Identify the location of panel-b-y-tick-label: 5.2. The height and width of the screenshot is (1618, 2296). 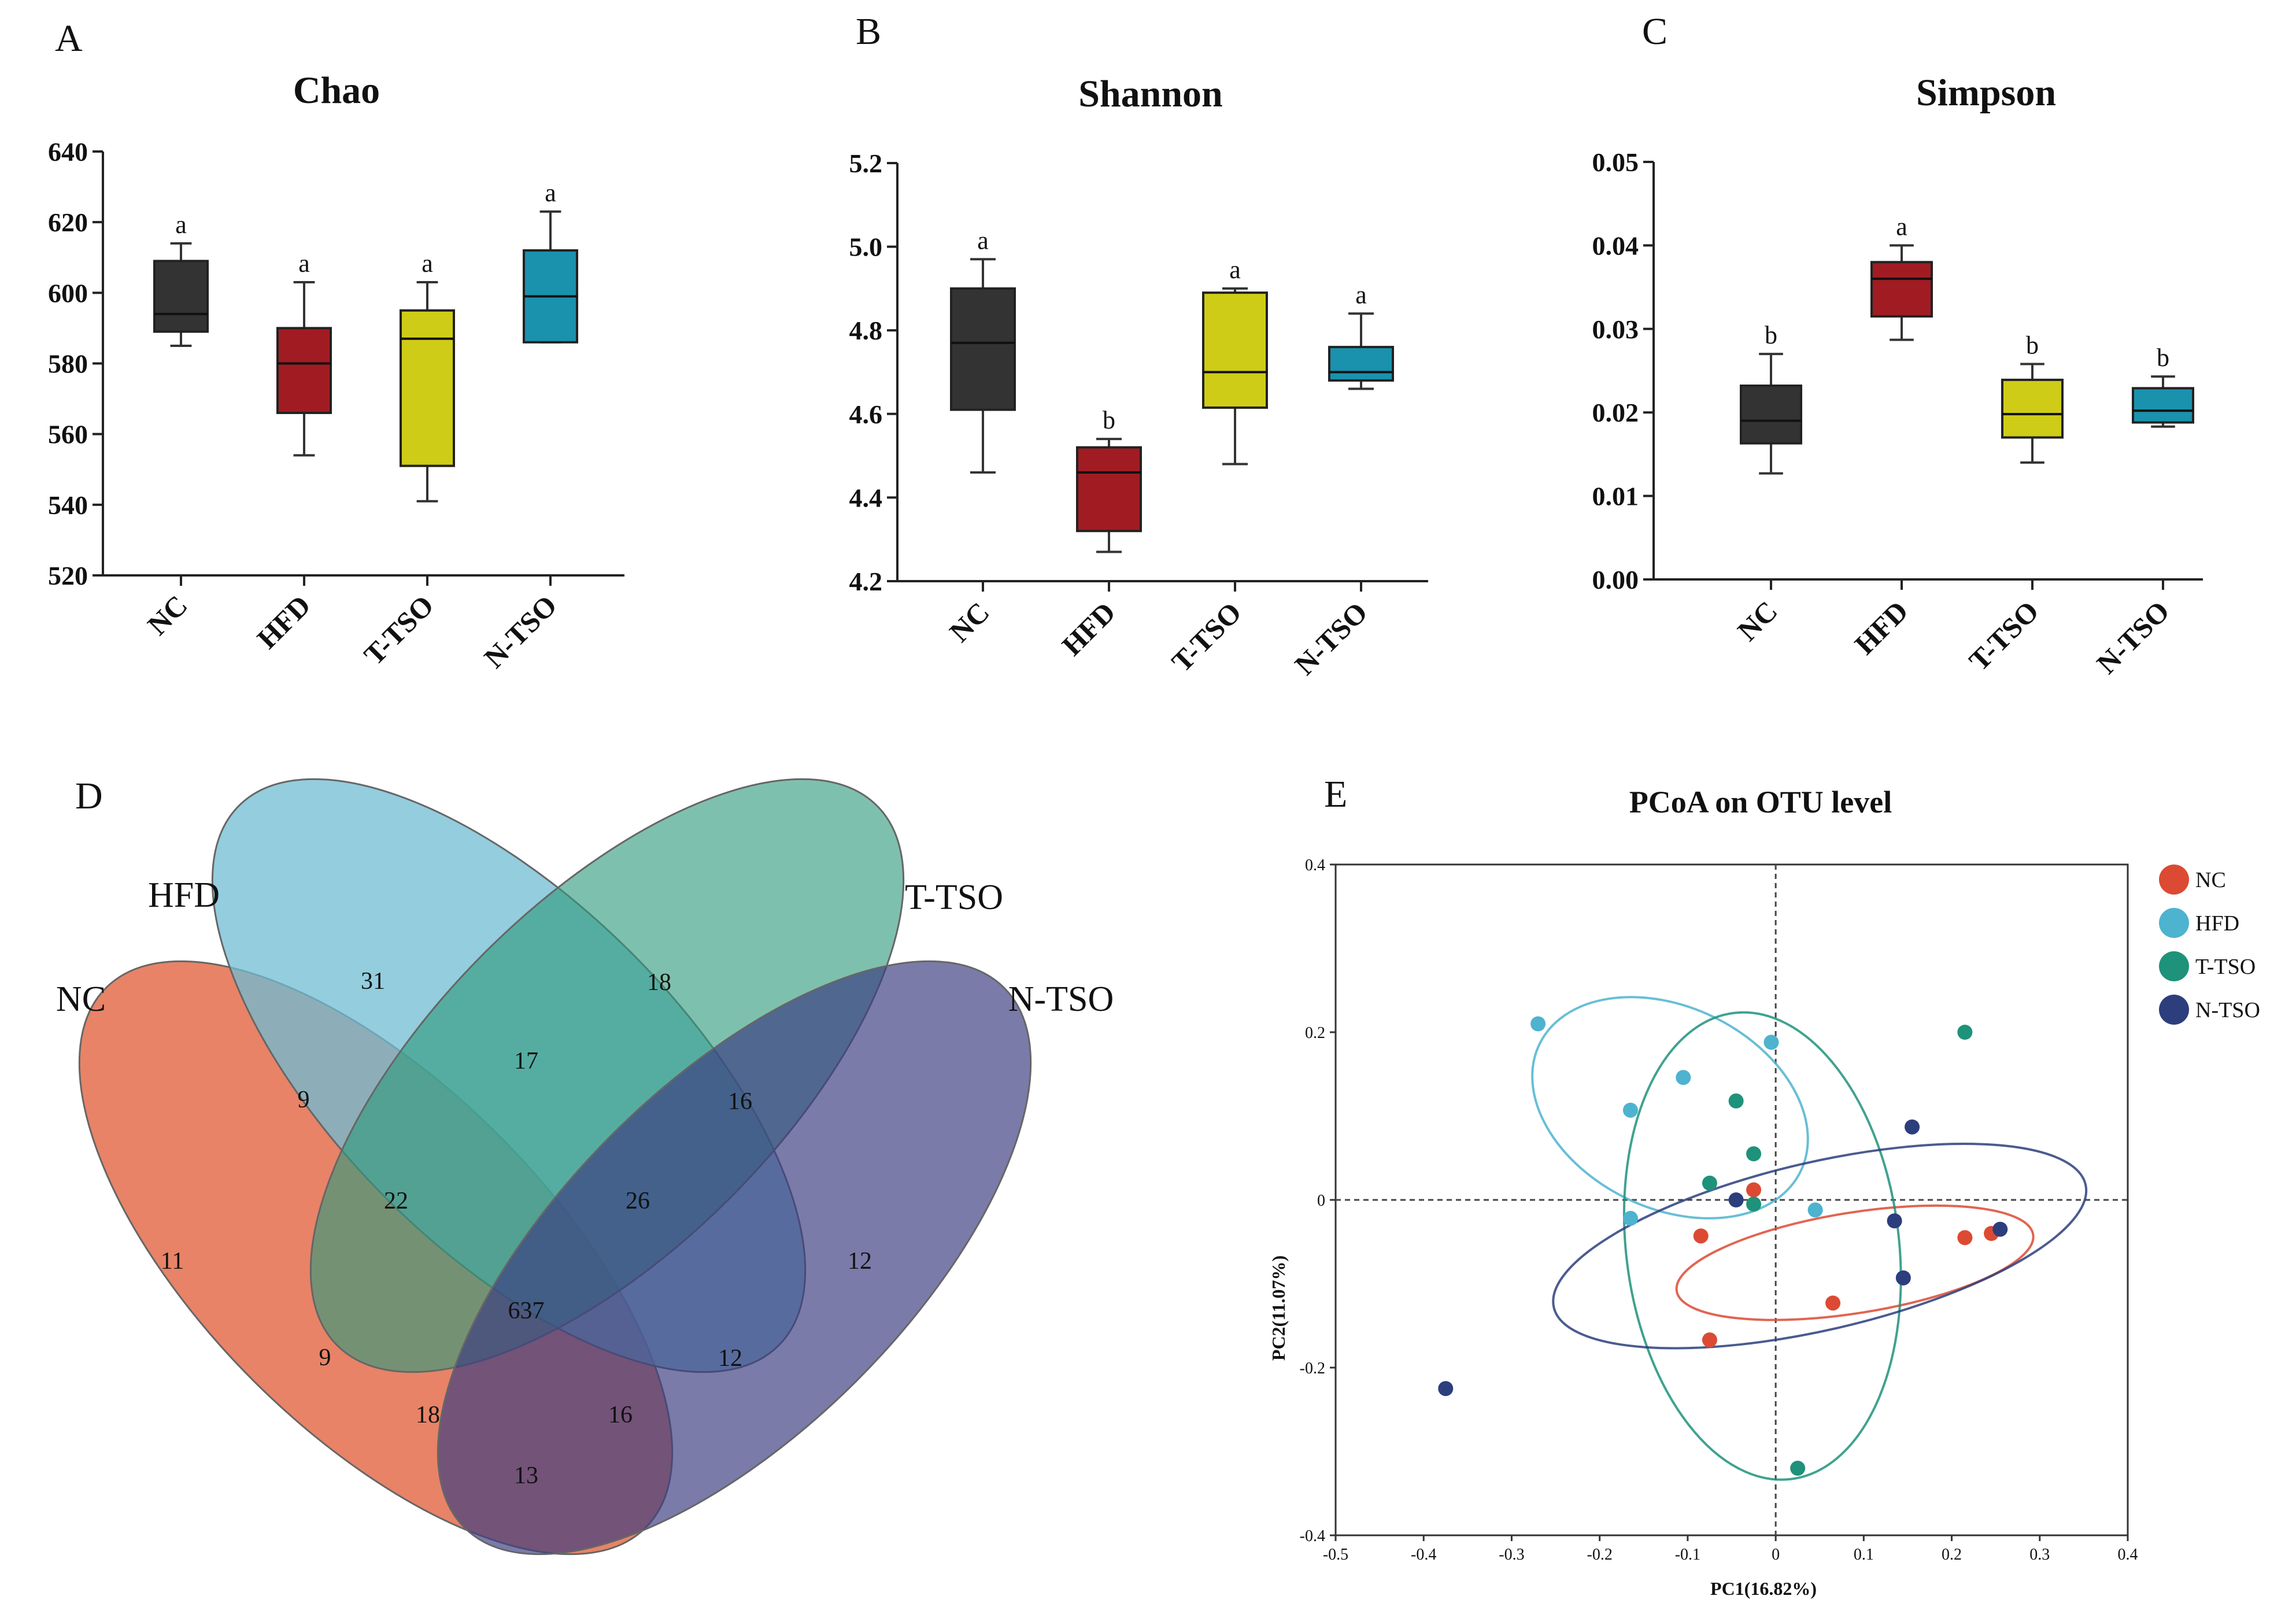
(866, 163).